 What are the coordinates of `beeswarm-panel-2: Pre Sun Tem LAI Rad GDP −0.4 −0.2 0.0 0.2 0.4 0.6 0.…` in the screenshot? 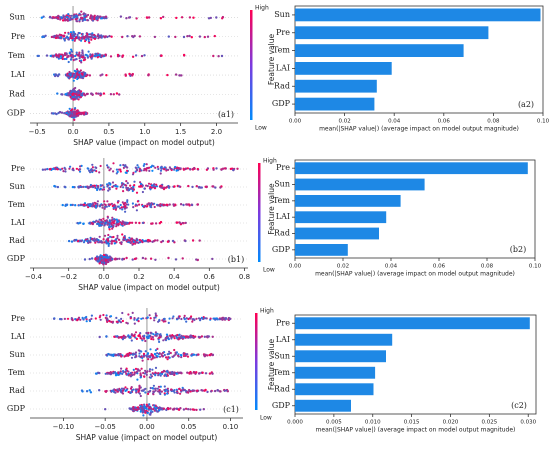 It's located at (142, 225).